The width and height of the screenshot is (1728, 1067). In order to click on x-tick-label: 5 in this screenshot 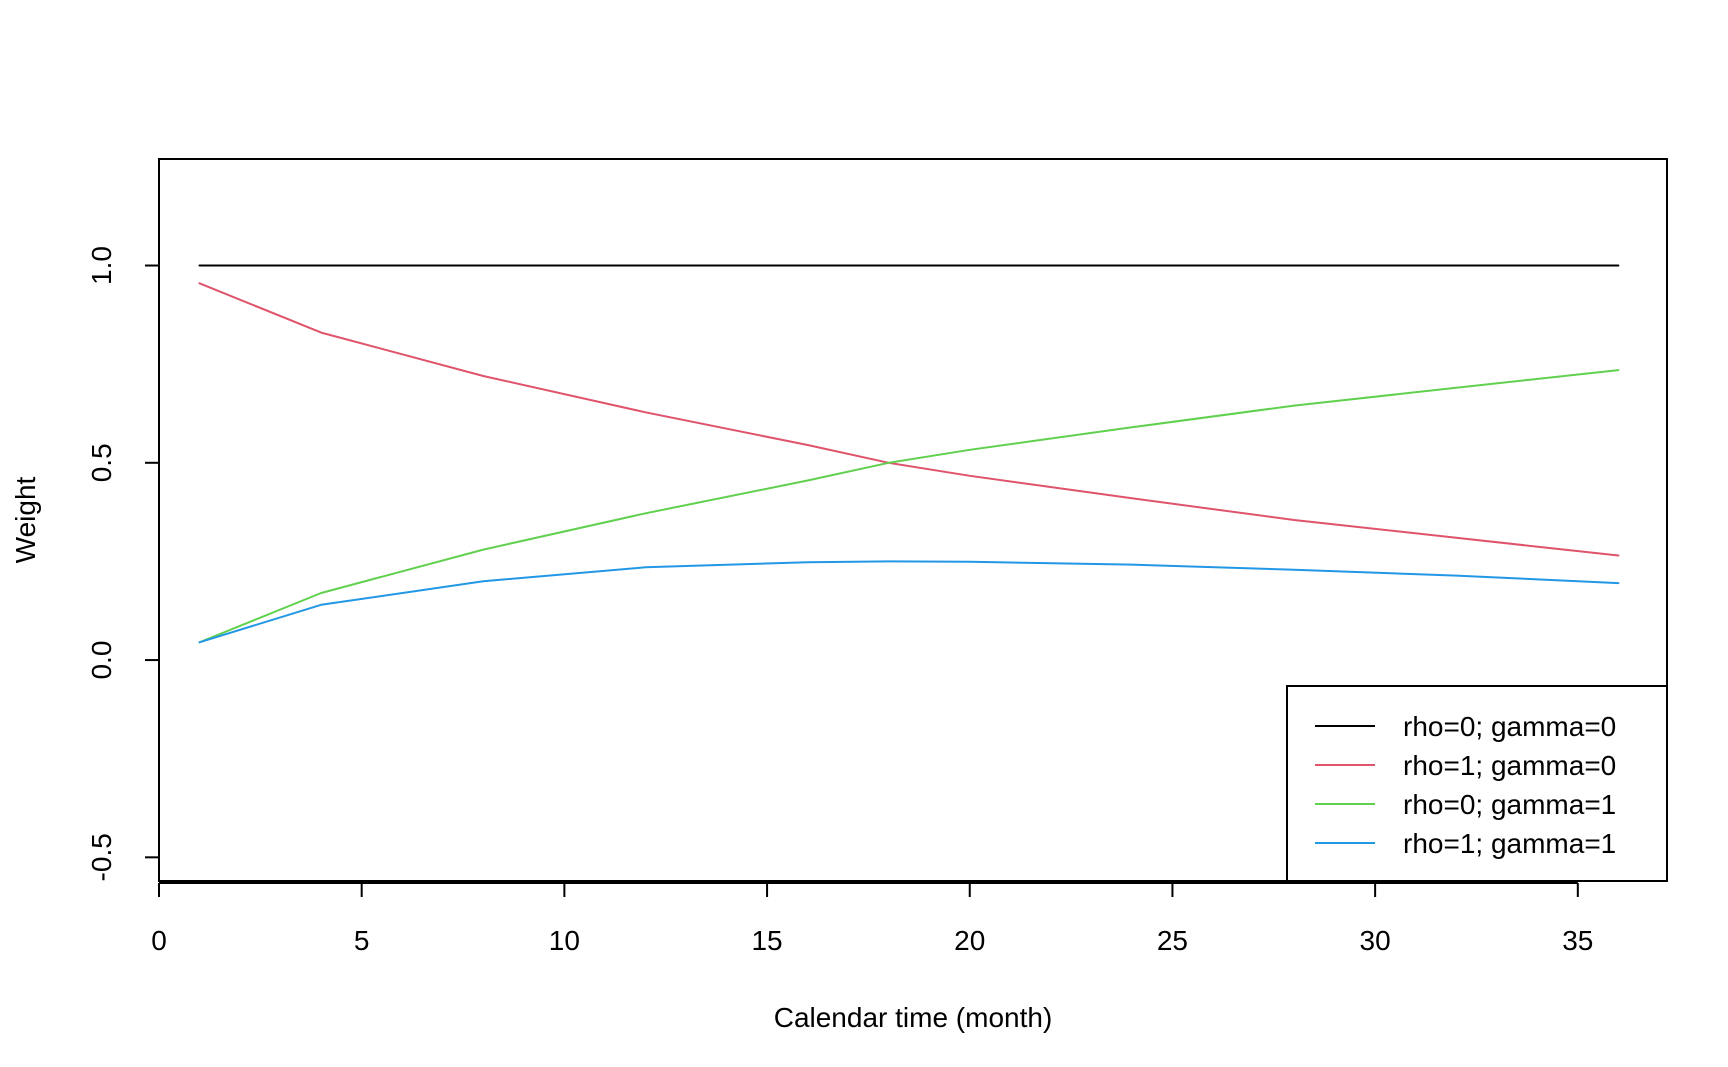, I will do `click(362, 940)`.